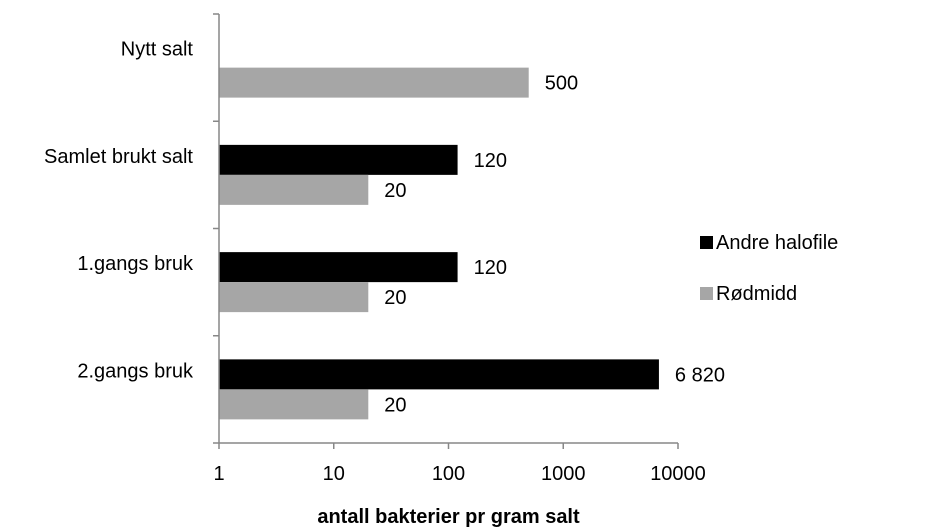 The height and width of the screenshot is (527, 927). What do you see at coordinates (700, 375) in the screenshot?
I see `data-label: 6 820` at bounding box center [700, 375].